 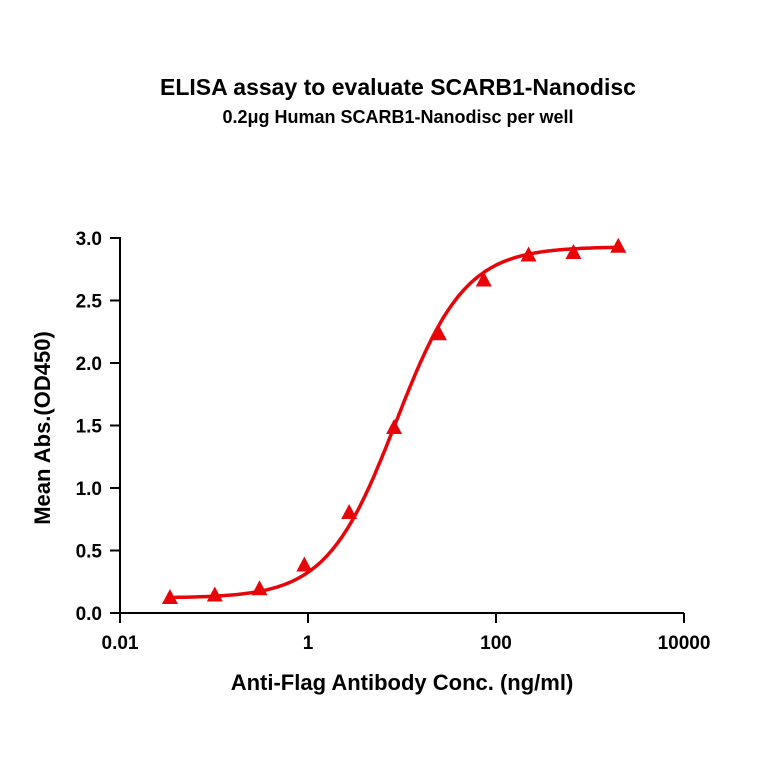 I want to click on y-axis-label: Mean Abs.(OD450), so click(x=42, y=428).